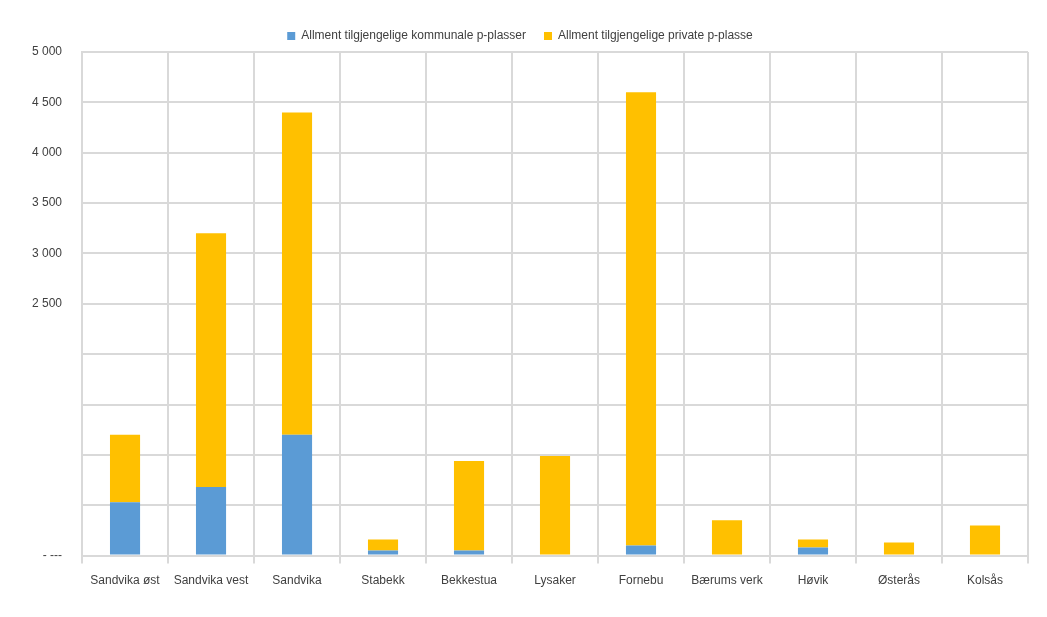 The image size is (1047, 617). What do you see at coordinates (47, 51) in the screenshot?
I see `y-tick-label: 5 000` at bounding box center [47, 51].